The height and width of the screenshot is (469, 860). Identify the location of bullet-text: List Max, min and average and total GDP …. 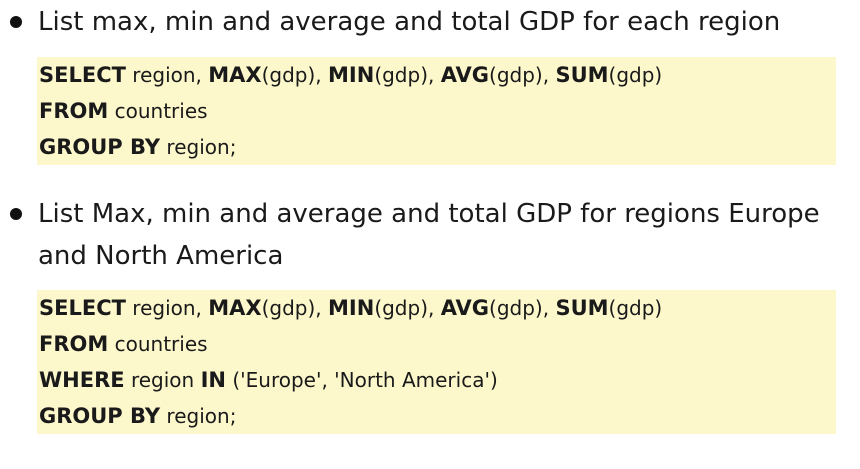
(429, 214).